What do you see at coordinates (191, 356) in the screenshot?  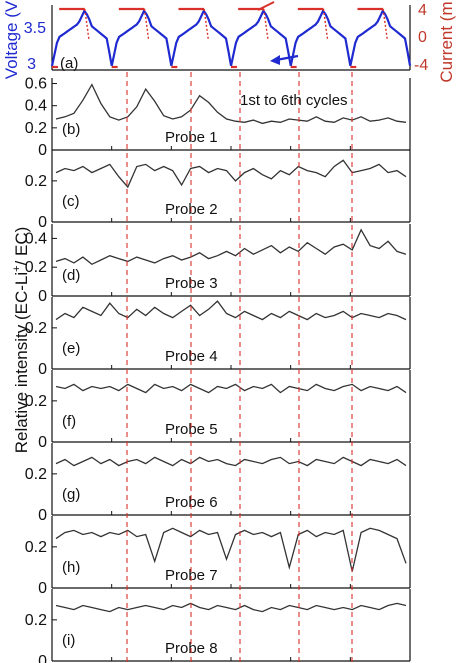 I see `probe-label: Probe 4` at bounding box center [191, 356].